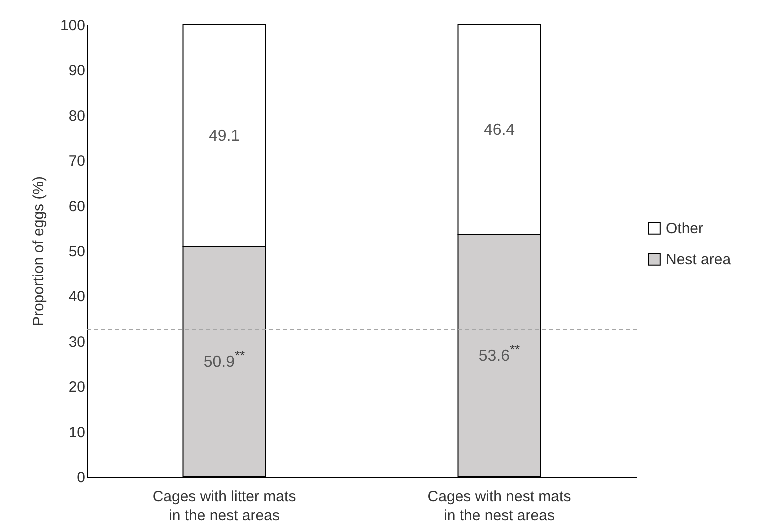  What do you see at coordinates (77, 161) in the screenshot?
I see `y-tick-label: 70` at bounding box center [77, 161].